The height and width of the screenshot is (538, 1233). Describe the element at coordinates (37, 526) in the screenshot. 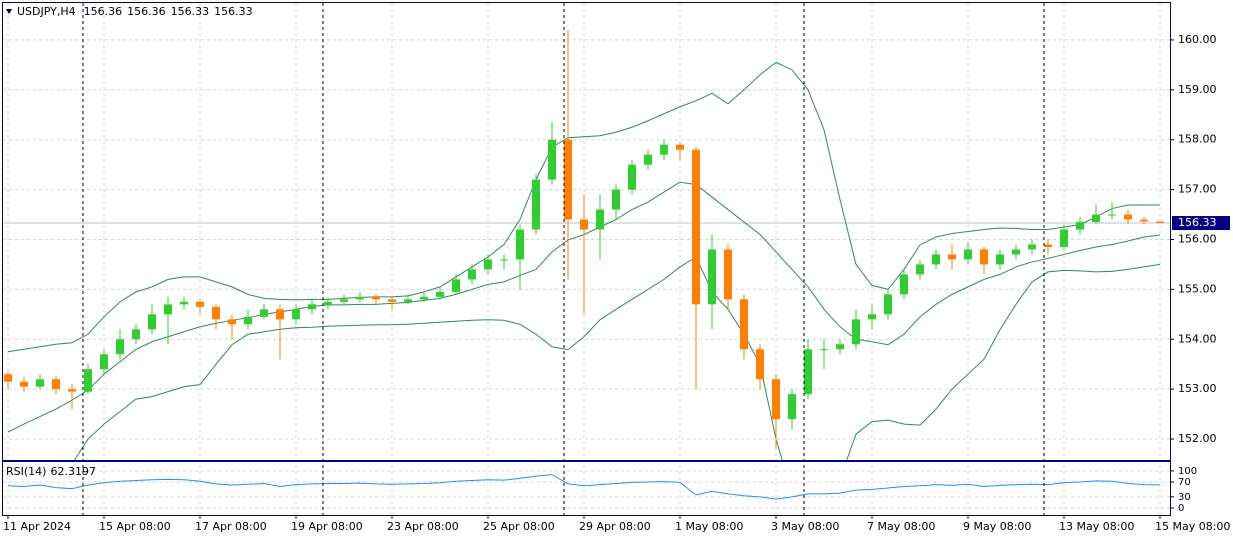

I see `x-tick-label: 11 Apr 2024` at that location.